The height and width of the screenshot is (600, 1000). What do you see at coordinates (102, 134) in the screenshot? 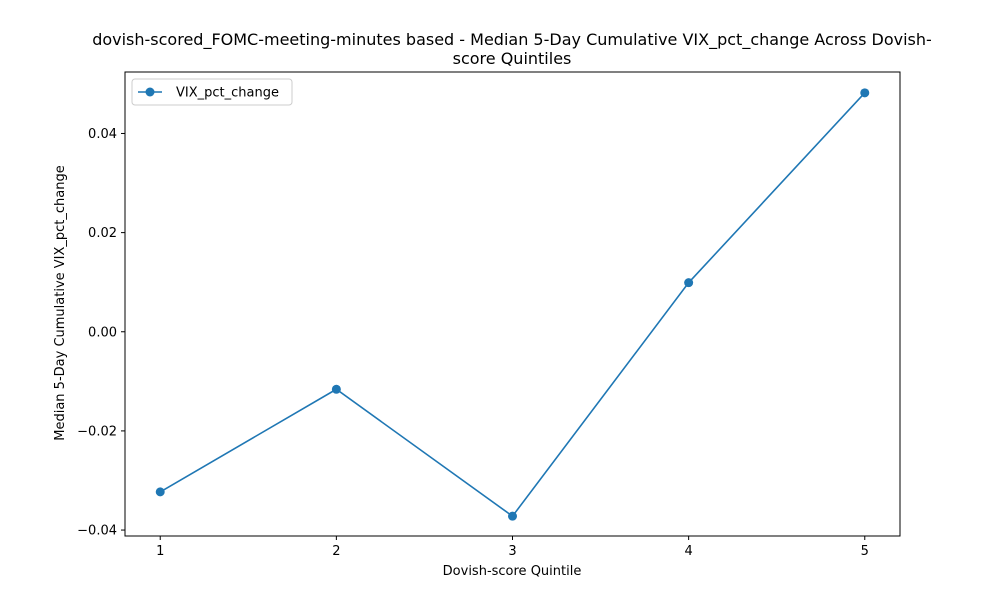
I see `y-tick-label: 0.04` at bounding box center [102, 134].